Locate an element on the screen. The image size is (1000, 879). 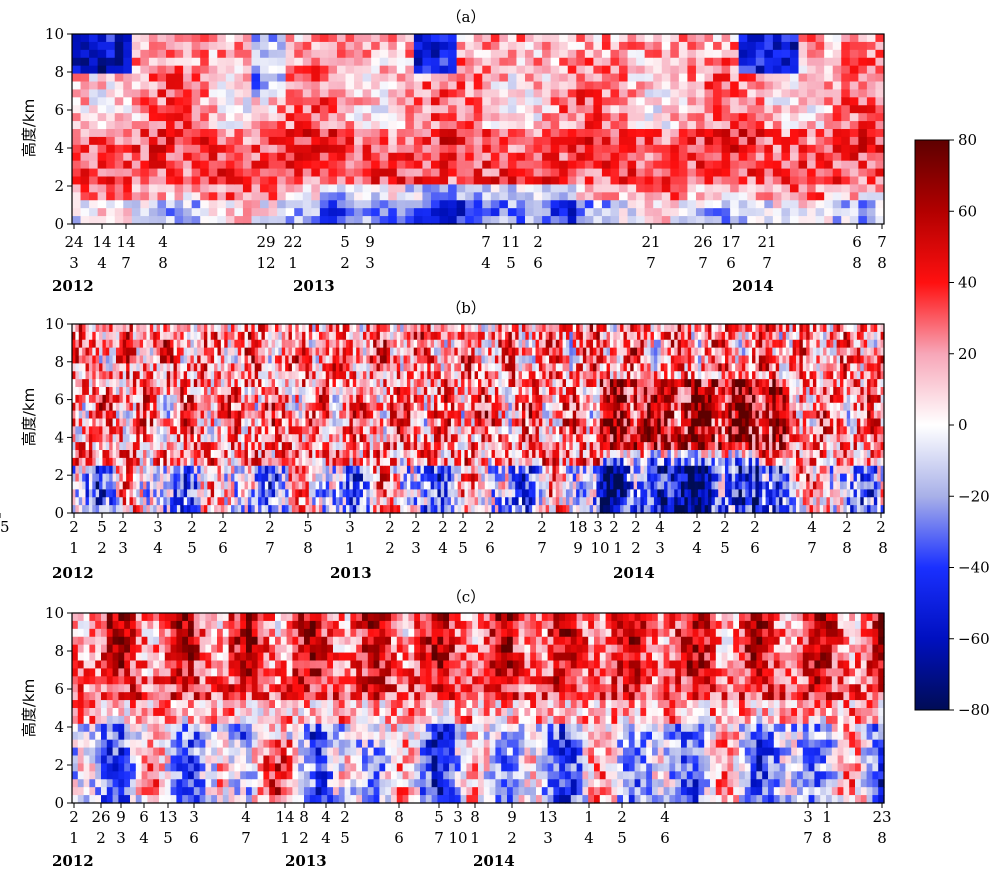
y-tick-label: 4 is located at coordinates (59, 148).